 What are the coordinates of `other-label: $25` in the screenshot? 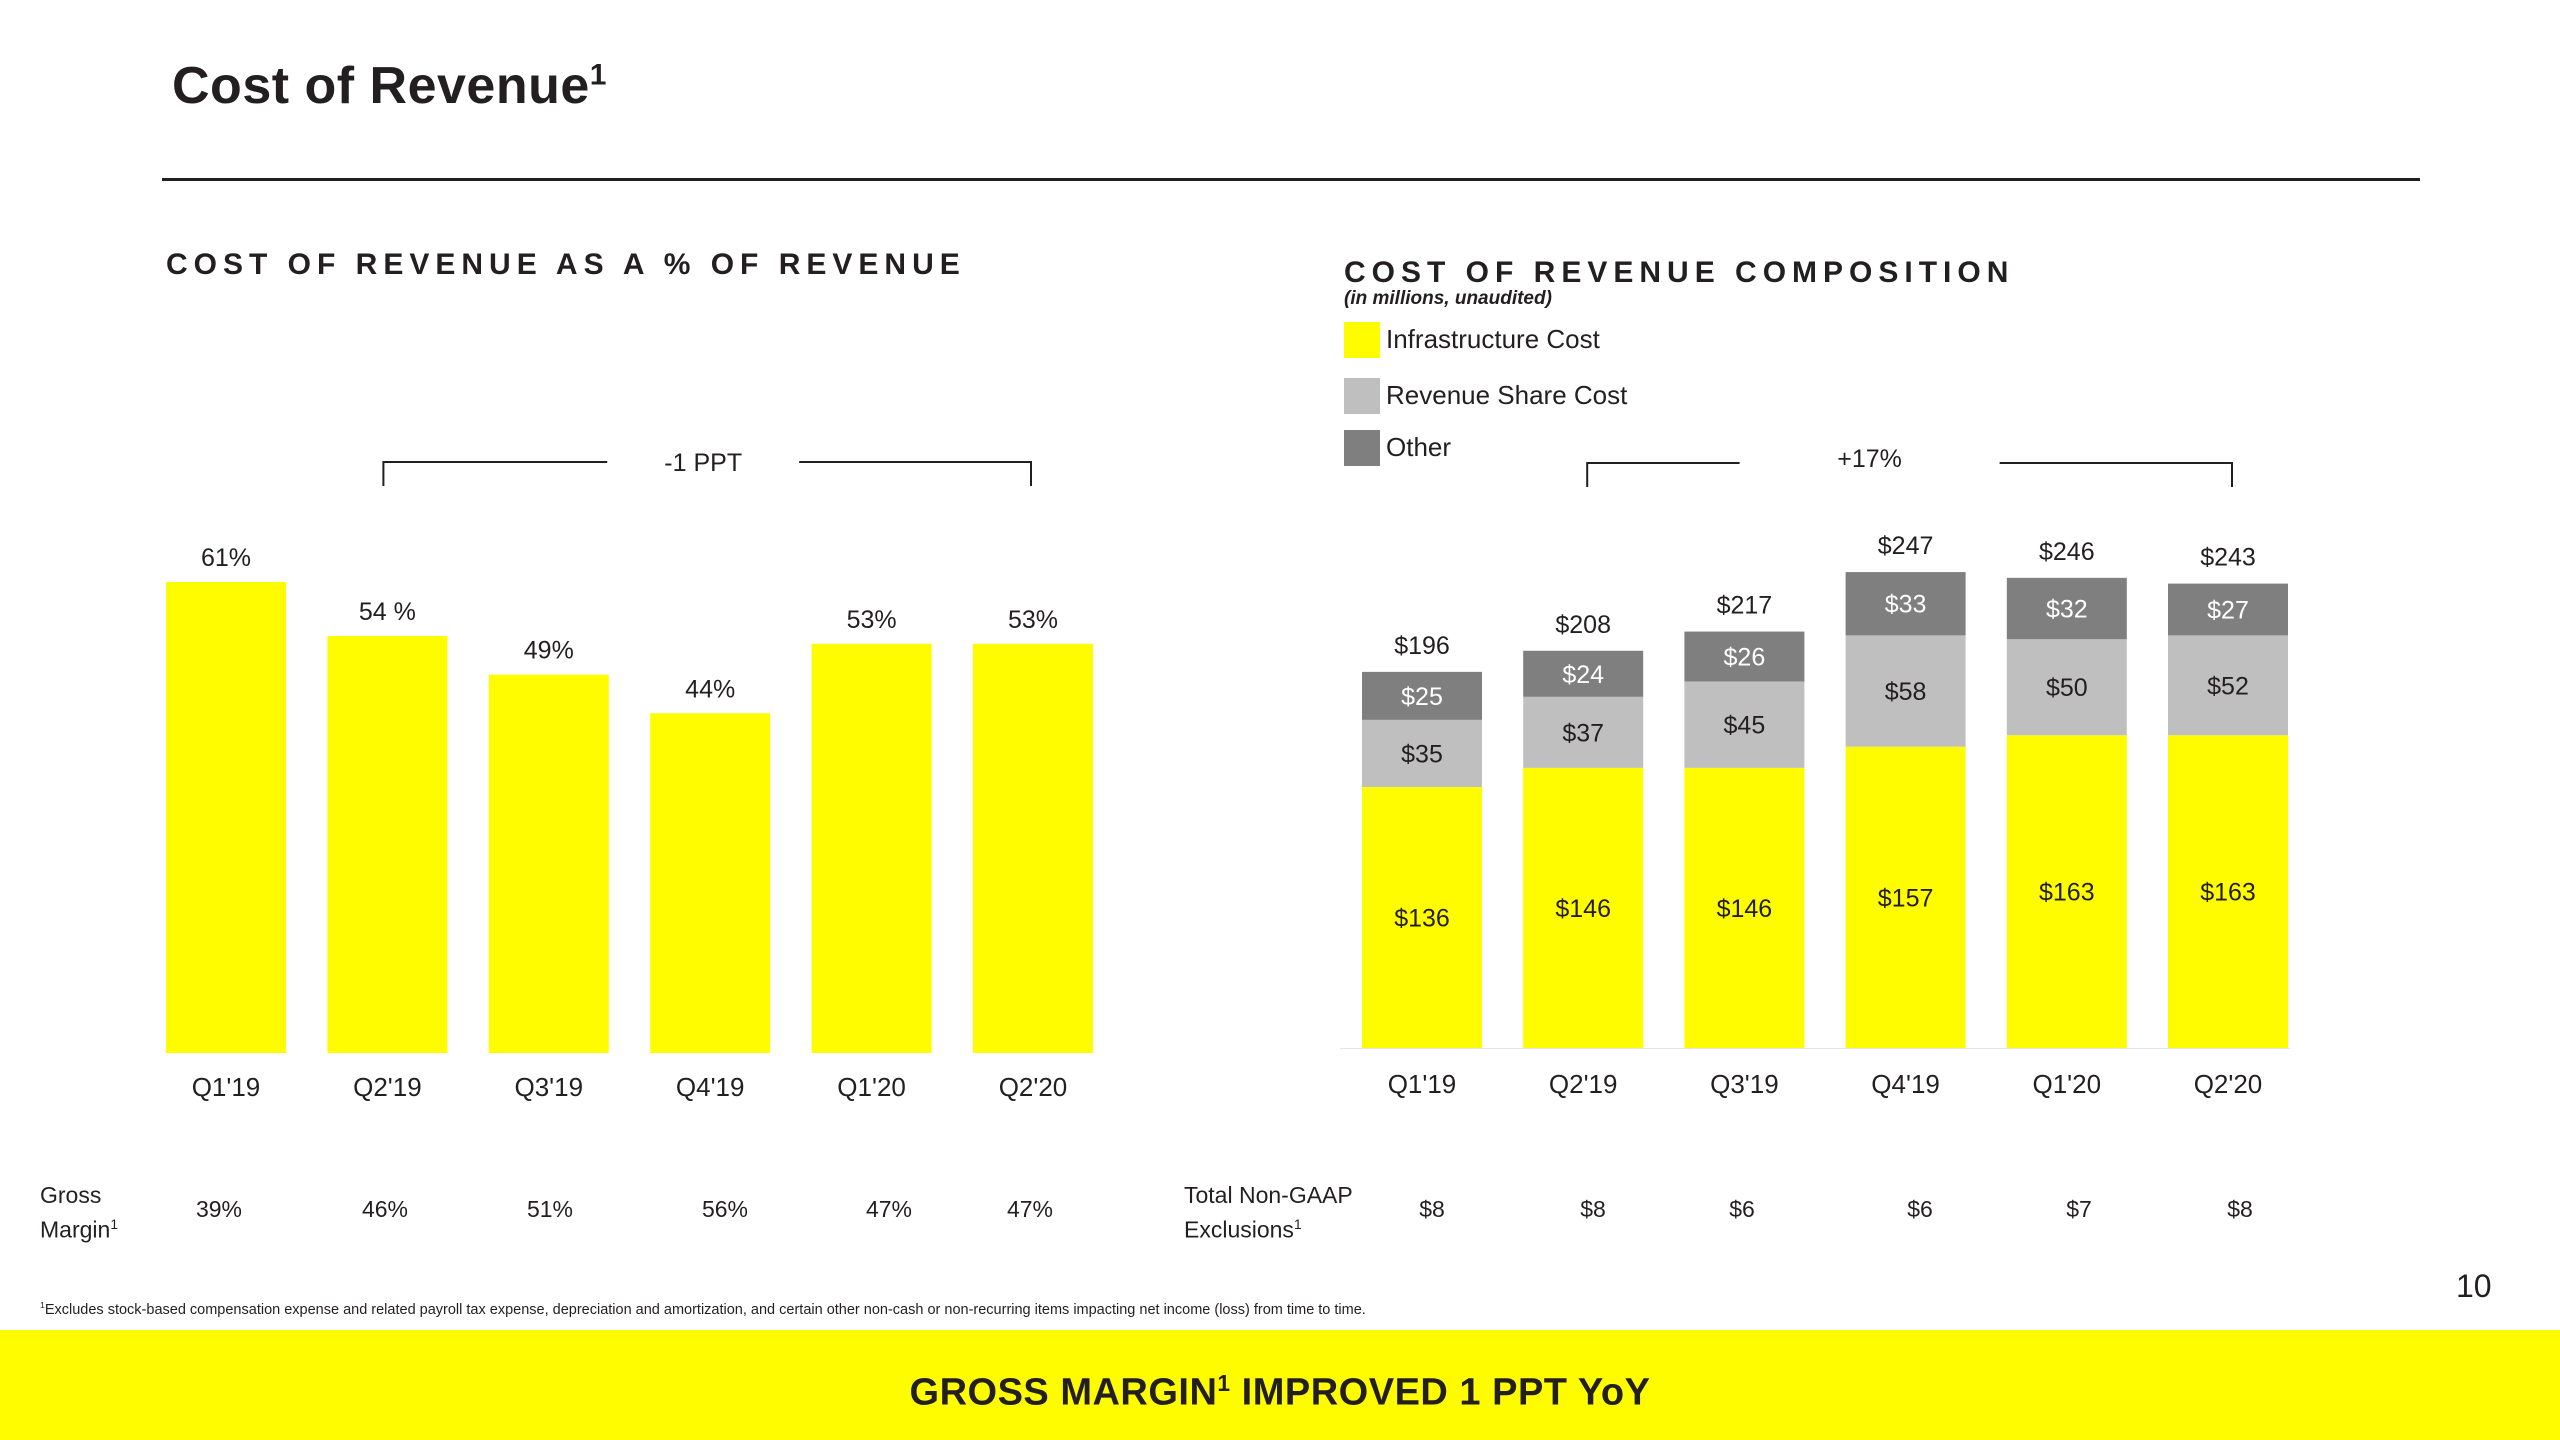 It's located at (1422, 697).